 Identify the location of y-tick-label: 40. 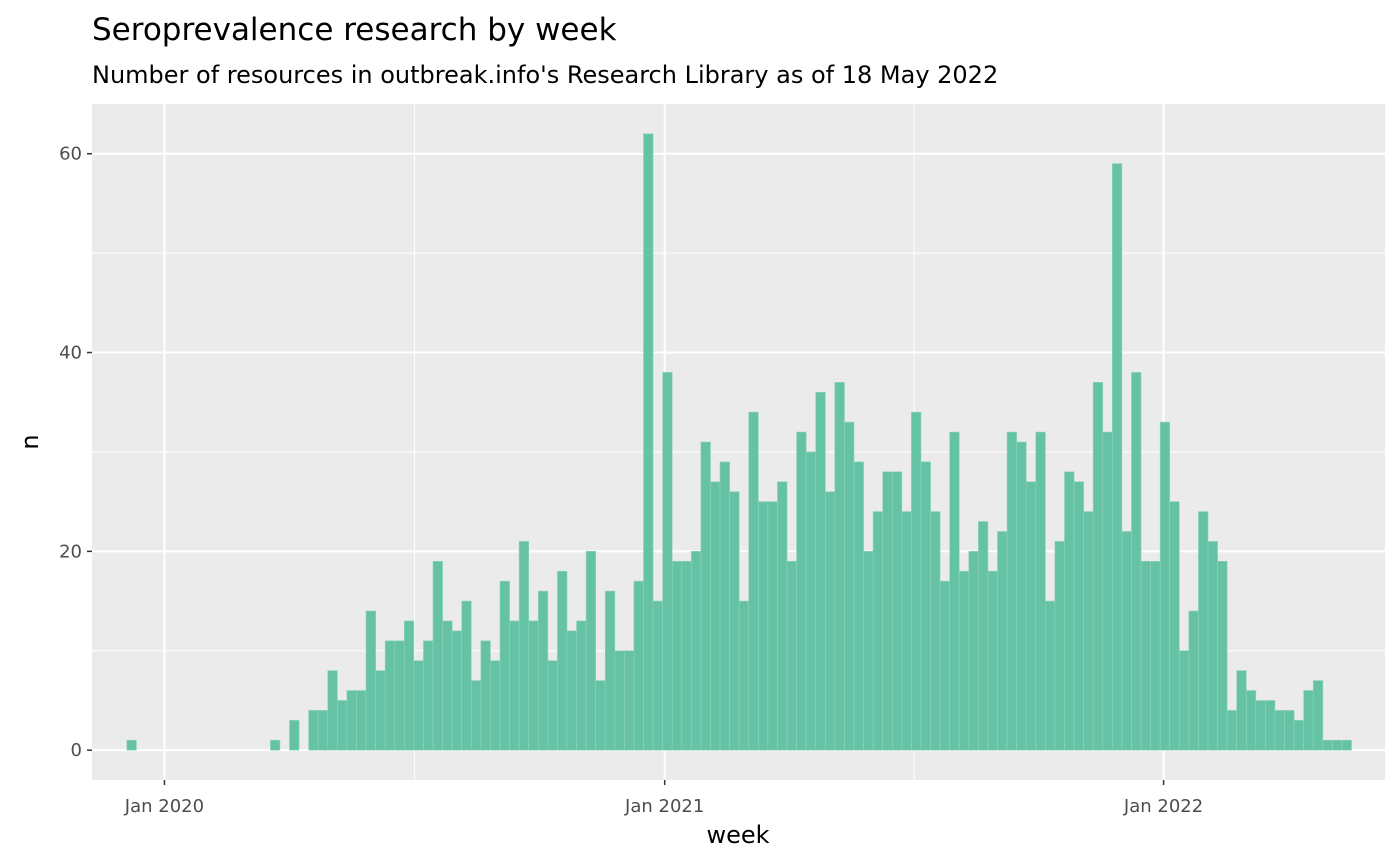
(70, 353).